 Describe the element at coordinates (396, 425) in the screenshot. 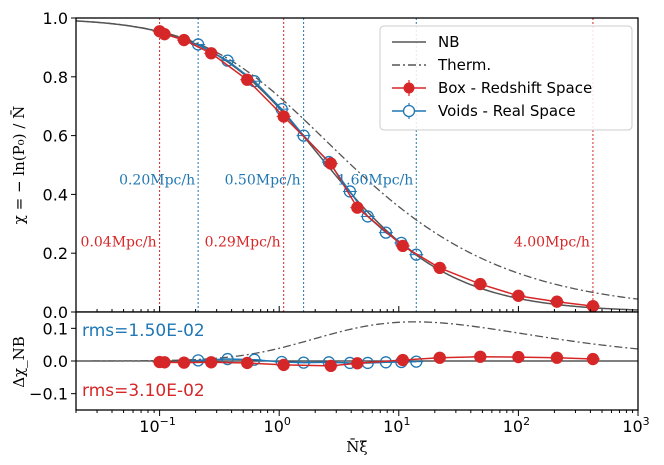

I see `xtick-label: 10¹` at that location.